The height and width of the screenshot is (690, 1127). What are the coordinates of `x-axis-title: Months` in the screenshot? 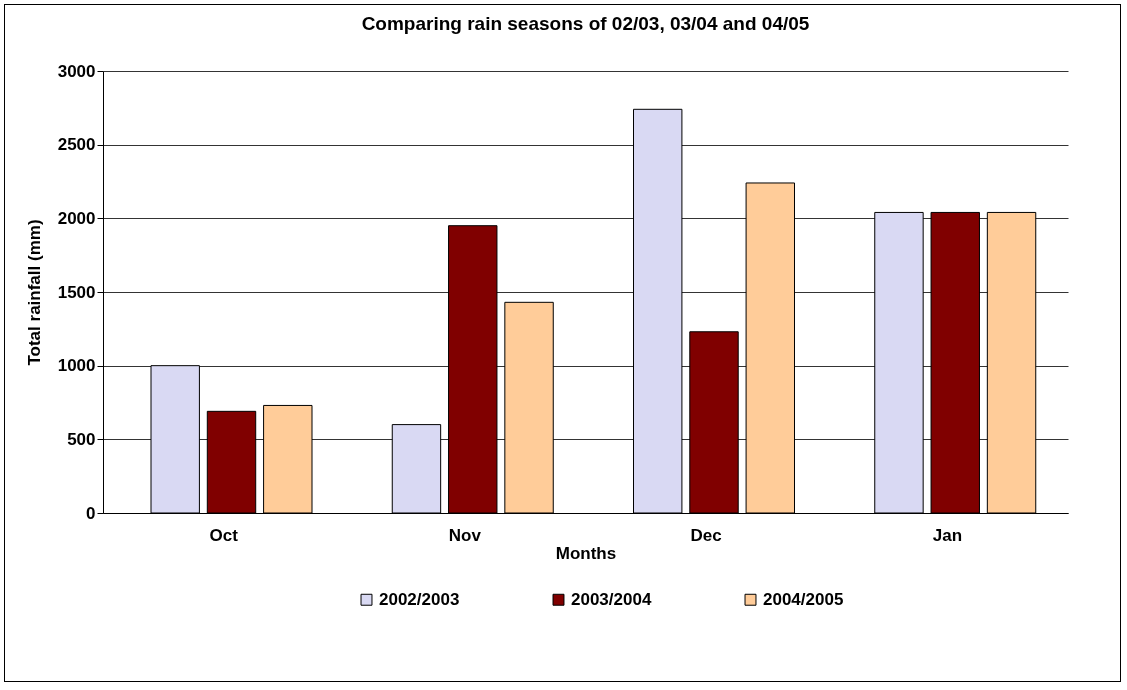 It's located at (586, 553).